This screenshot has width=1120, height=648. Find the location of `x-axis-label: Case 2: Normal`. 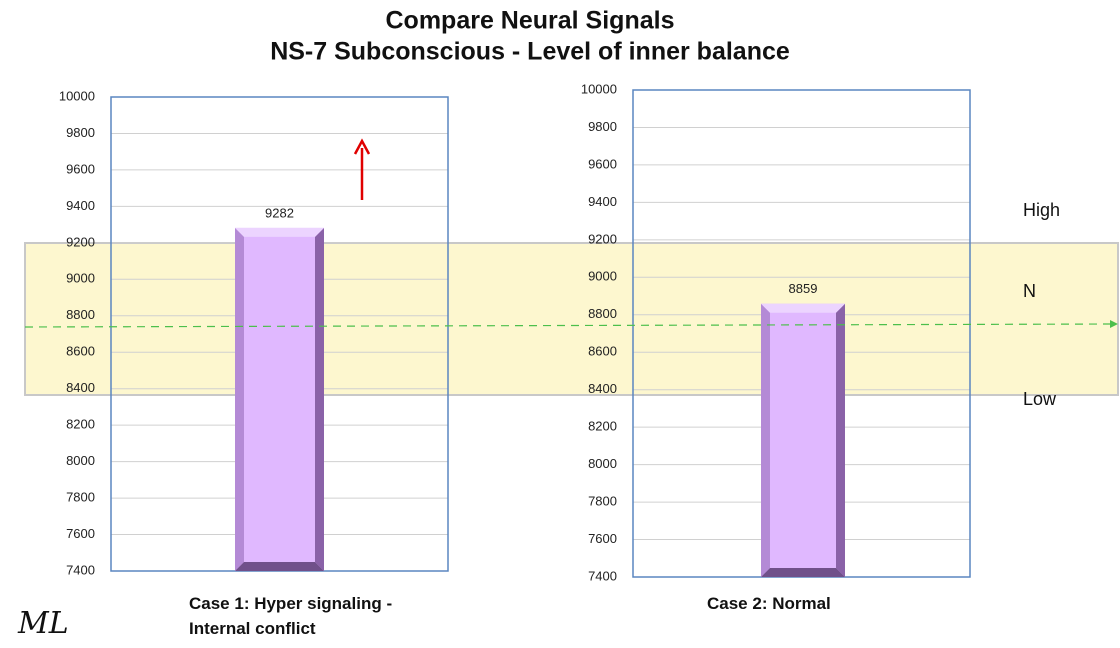

x-axis-label: Case 2: Normal is located at coordinates (769, 603).